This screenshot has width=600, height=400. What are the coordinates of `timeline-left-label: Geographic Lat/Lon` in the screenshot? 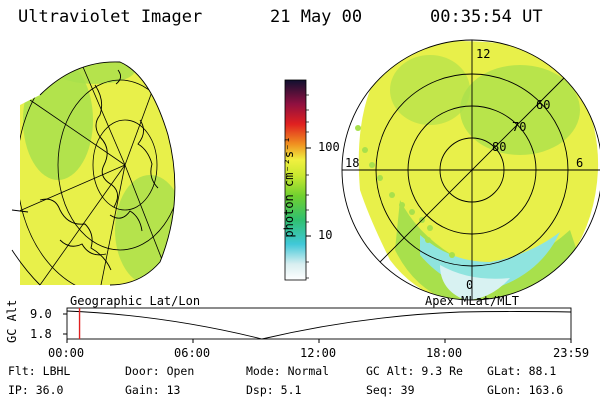 It's located at (135, 301).